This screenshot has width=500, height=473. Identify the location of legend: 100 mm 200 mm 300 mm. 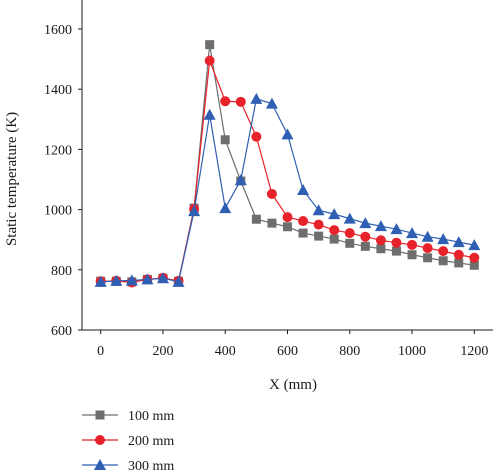
(128, 441).